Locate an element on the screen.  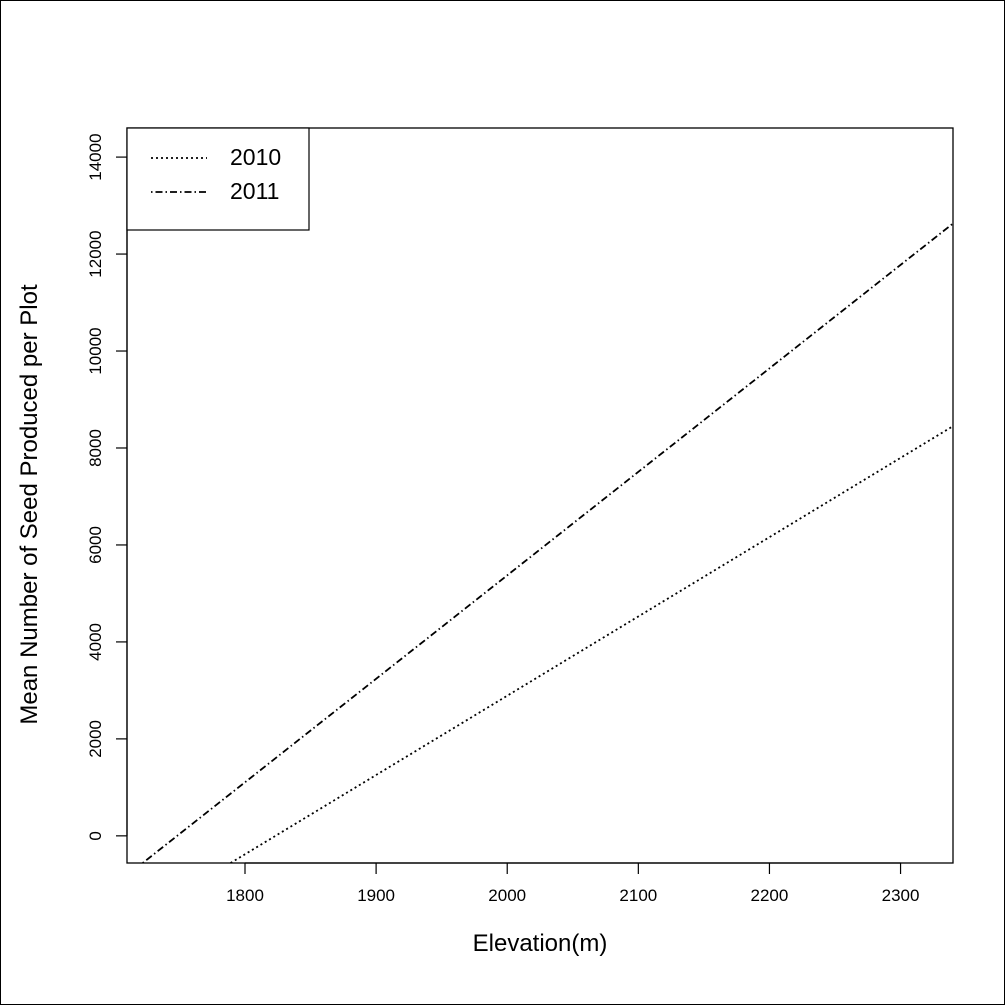
y-tick-label: 4000 is located at coordinates (95, 642).